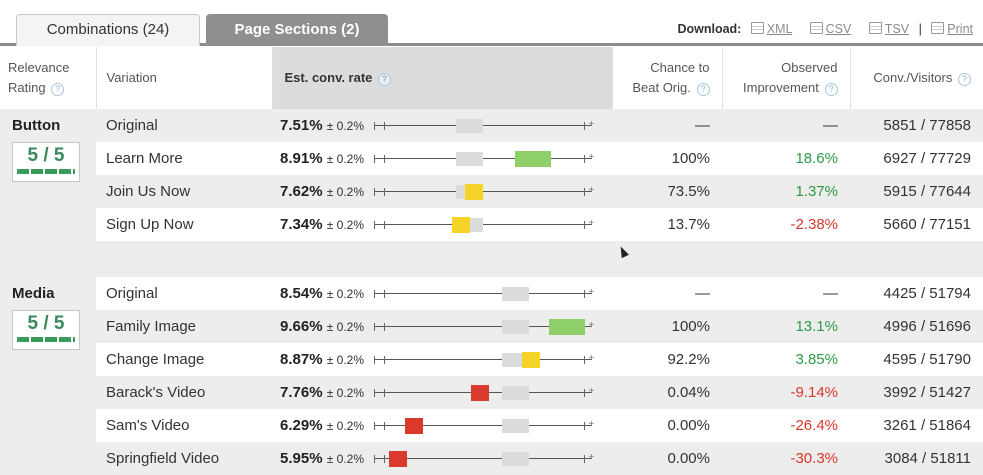 The width and height of the screenshot is (983, 475). Describe the element at coordinates (786, 326) in the screenshot. I see `observed-improvement-value: 13.1%` at that location.